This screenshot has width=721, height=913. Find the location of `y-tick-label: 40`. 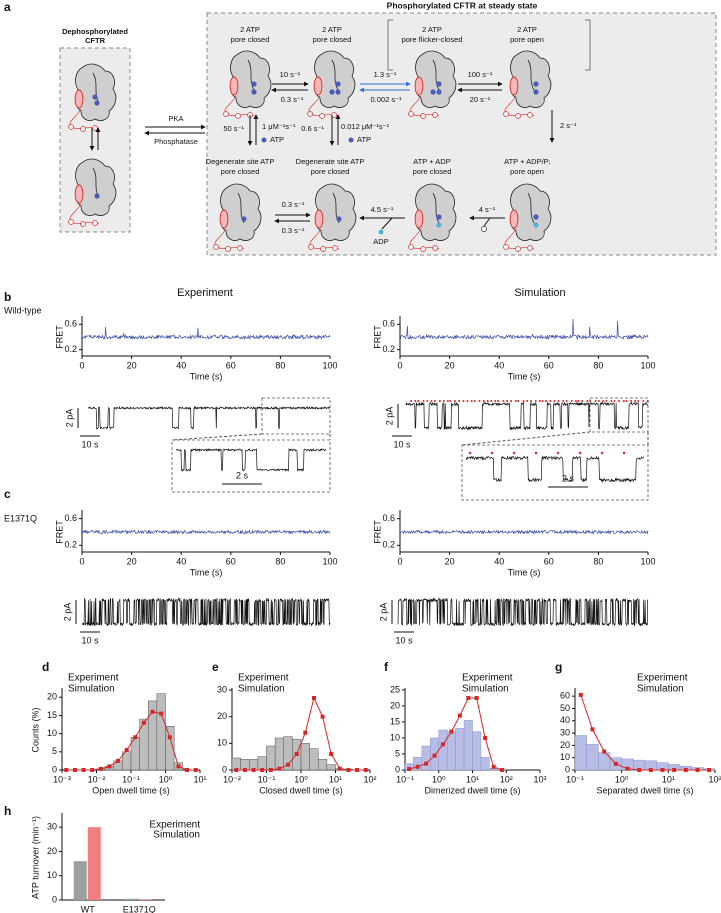

y-tick-label: 40 is located at coordinates (565, 720).